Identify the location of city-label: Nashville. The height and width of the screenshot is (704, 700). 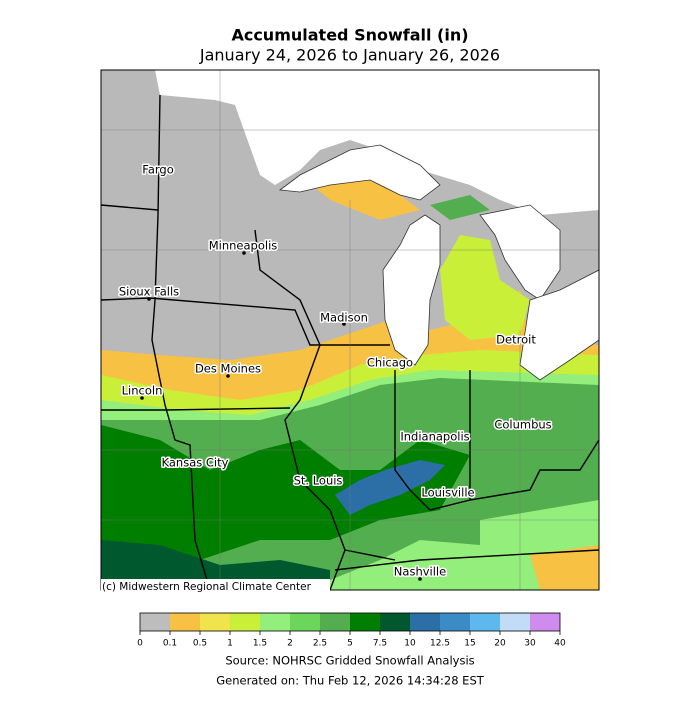
(420, 572).